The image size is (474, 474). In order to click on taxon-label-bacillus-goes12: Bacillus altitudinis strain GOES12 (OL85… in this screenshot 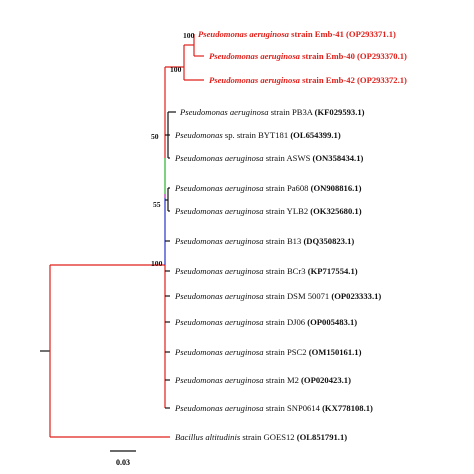, I will do `click(261, 437)`.